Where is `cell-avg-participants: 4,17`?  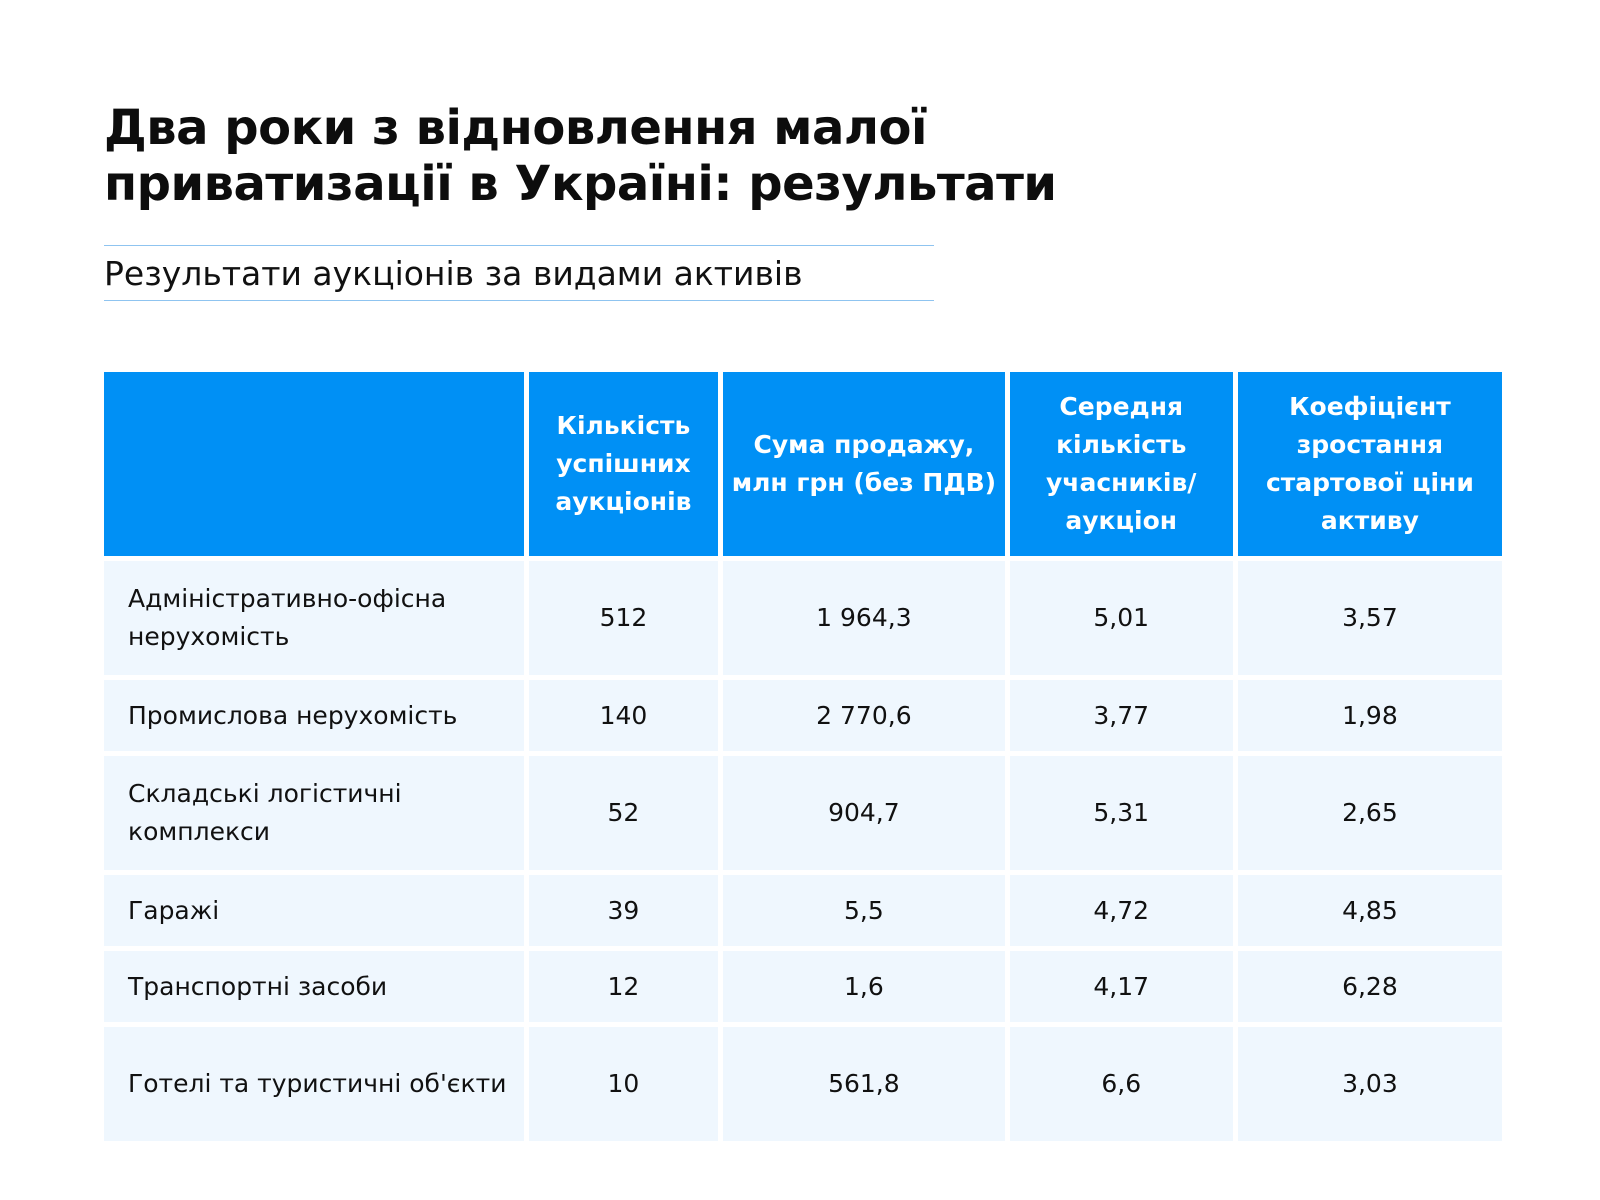
cell-avg-participants: 4,17 is located at coordinates (1121, 986).